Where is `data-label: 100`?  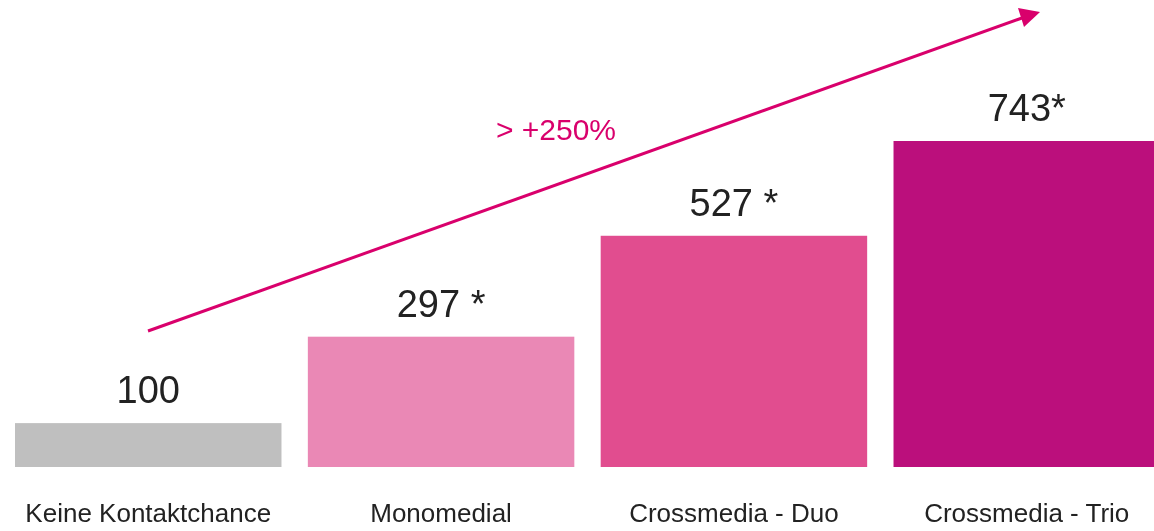 data-label: 100 is located at coordinates (148, 390).